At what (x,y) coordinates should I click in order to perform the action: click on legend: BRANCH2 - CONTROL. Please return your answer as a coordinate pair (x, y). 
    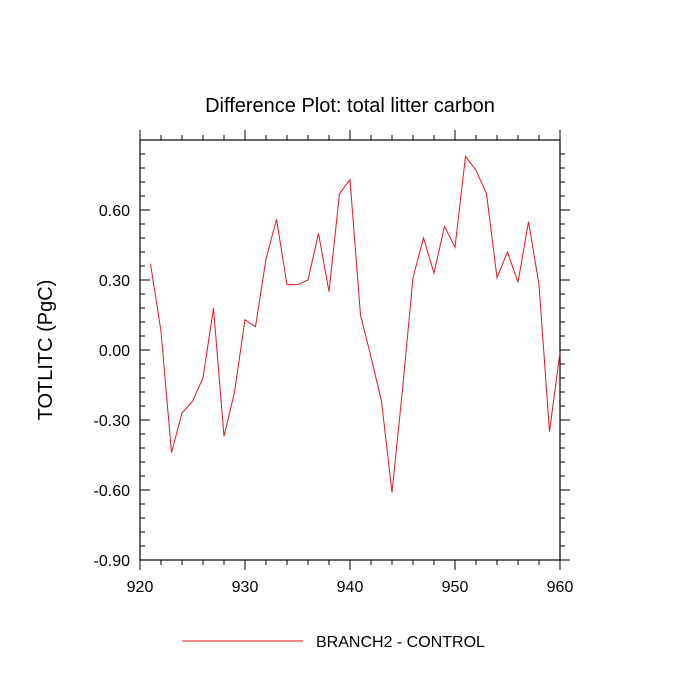
    Looking at the image, I should click on (333, 642).